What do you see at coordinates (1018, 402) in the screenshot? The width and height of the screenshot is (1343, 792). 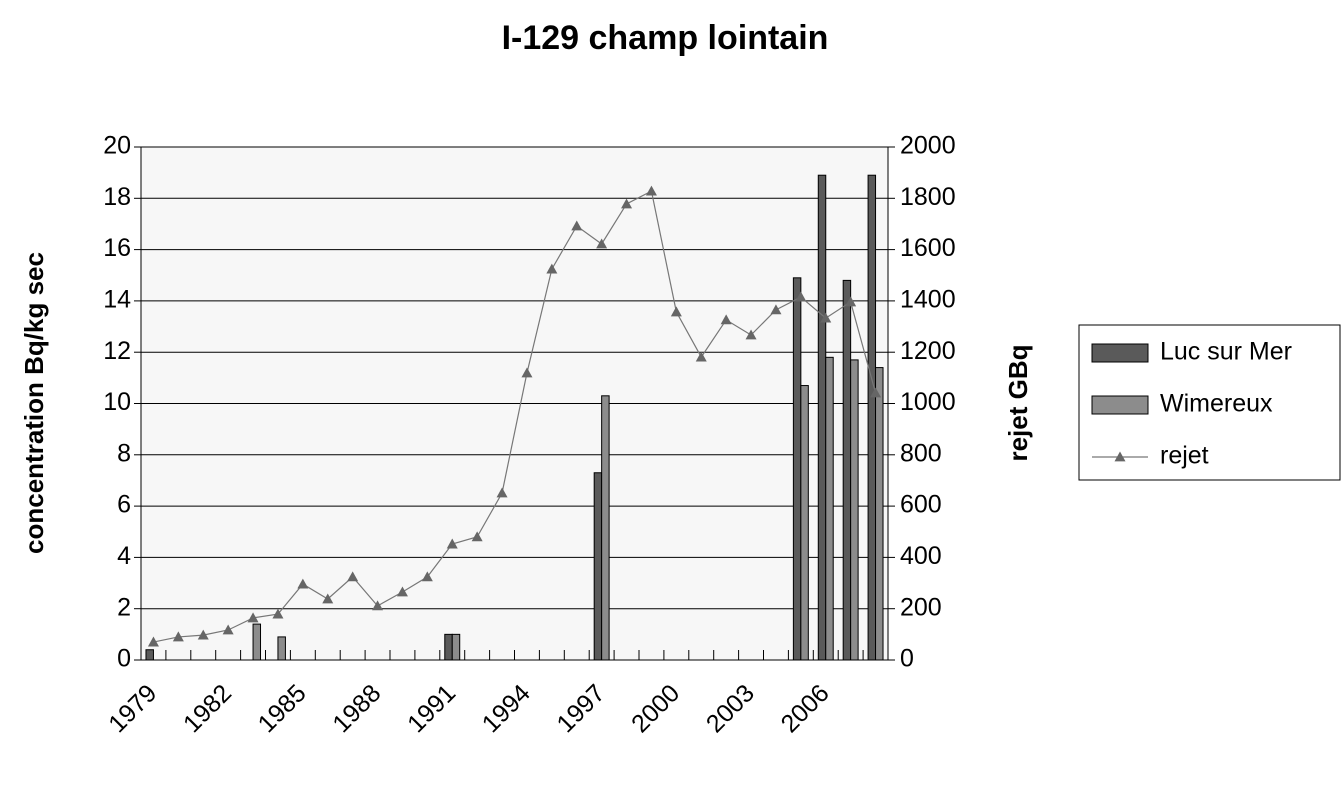 I see `y2-axis-title: rejet GBq` at bounding box center [1018, 402].